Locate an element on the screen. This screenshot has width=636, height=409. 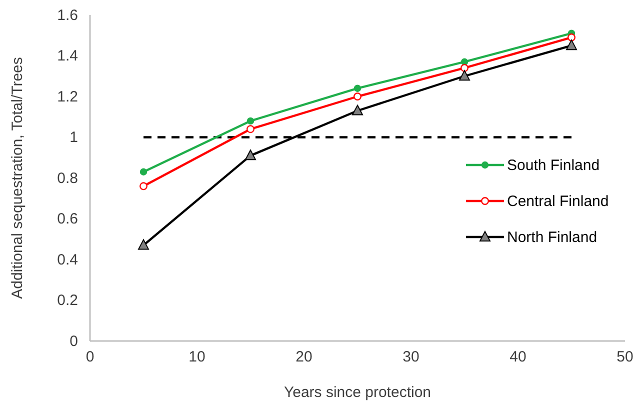
y-tick-label: 1.6 is located at coordinates (67, 15).